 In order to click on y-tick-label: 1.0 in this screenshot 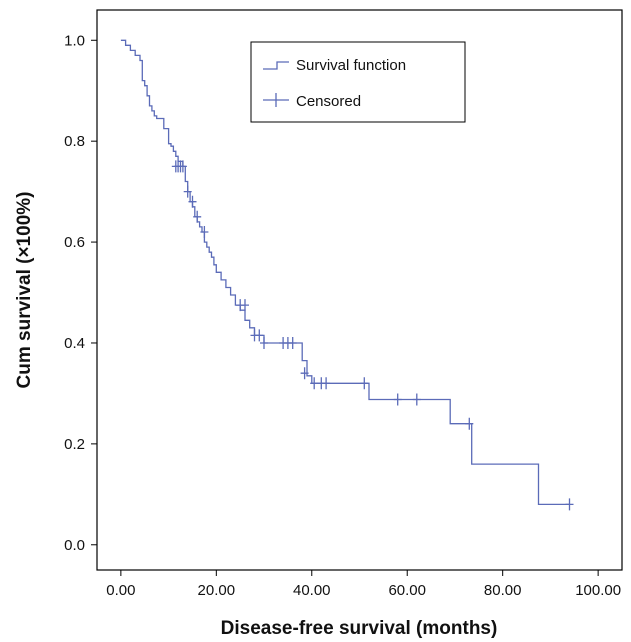, I will do `click(74, 40)`.